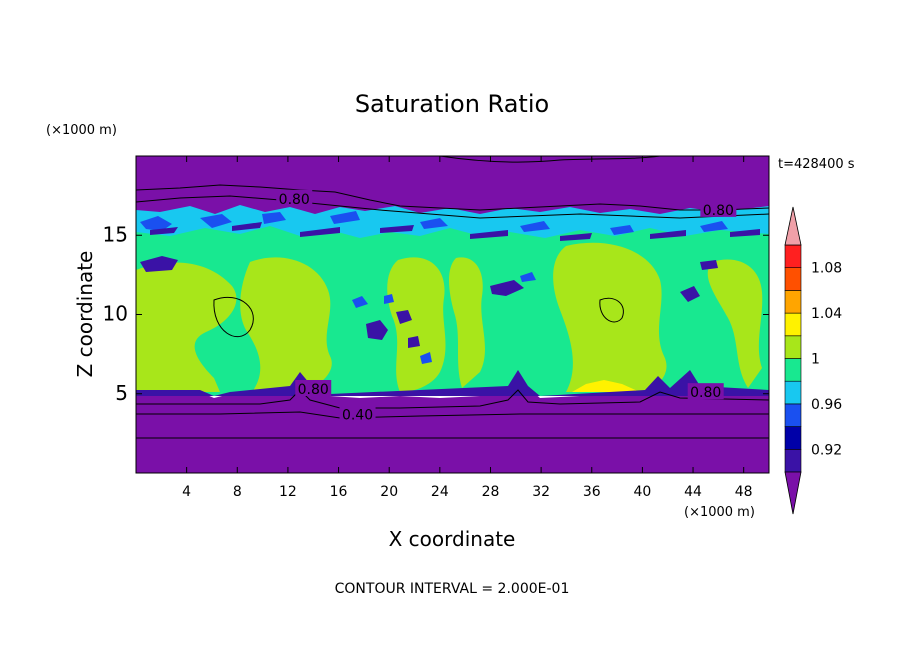 This screenshot has width=904, height=654. Describe the element at coordinates (159, 264) in the screenshot. I see `dry-patch-left` at that location.